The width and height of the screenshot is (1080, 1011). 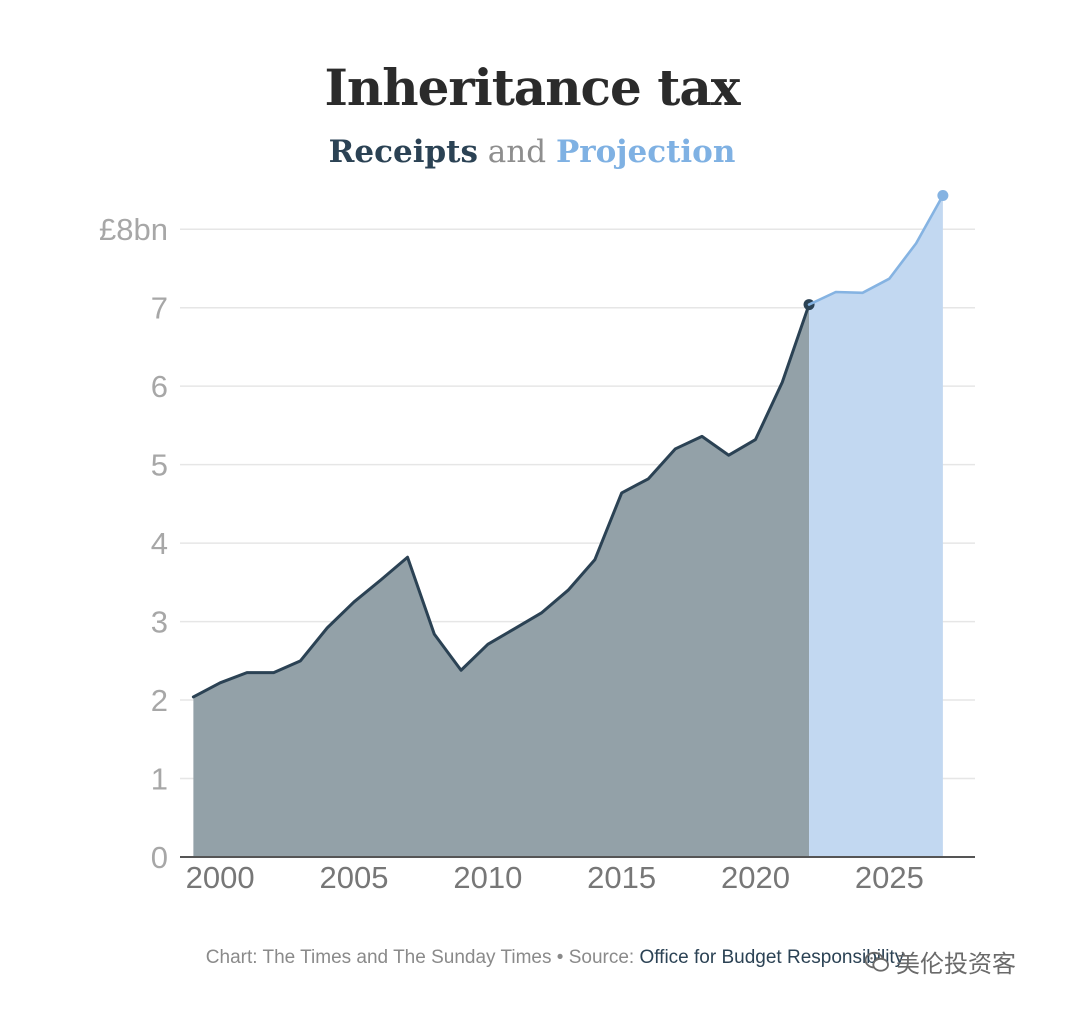 I want to click on y-tick-labels: 0 1 2 3 4 5 6 7 £8bn, so click(x=133, y=543).